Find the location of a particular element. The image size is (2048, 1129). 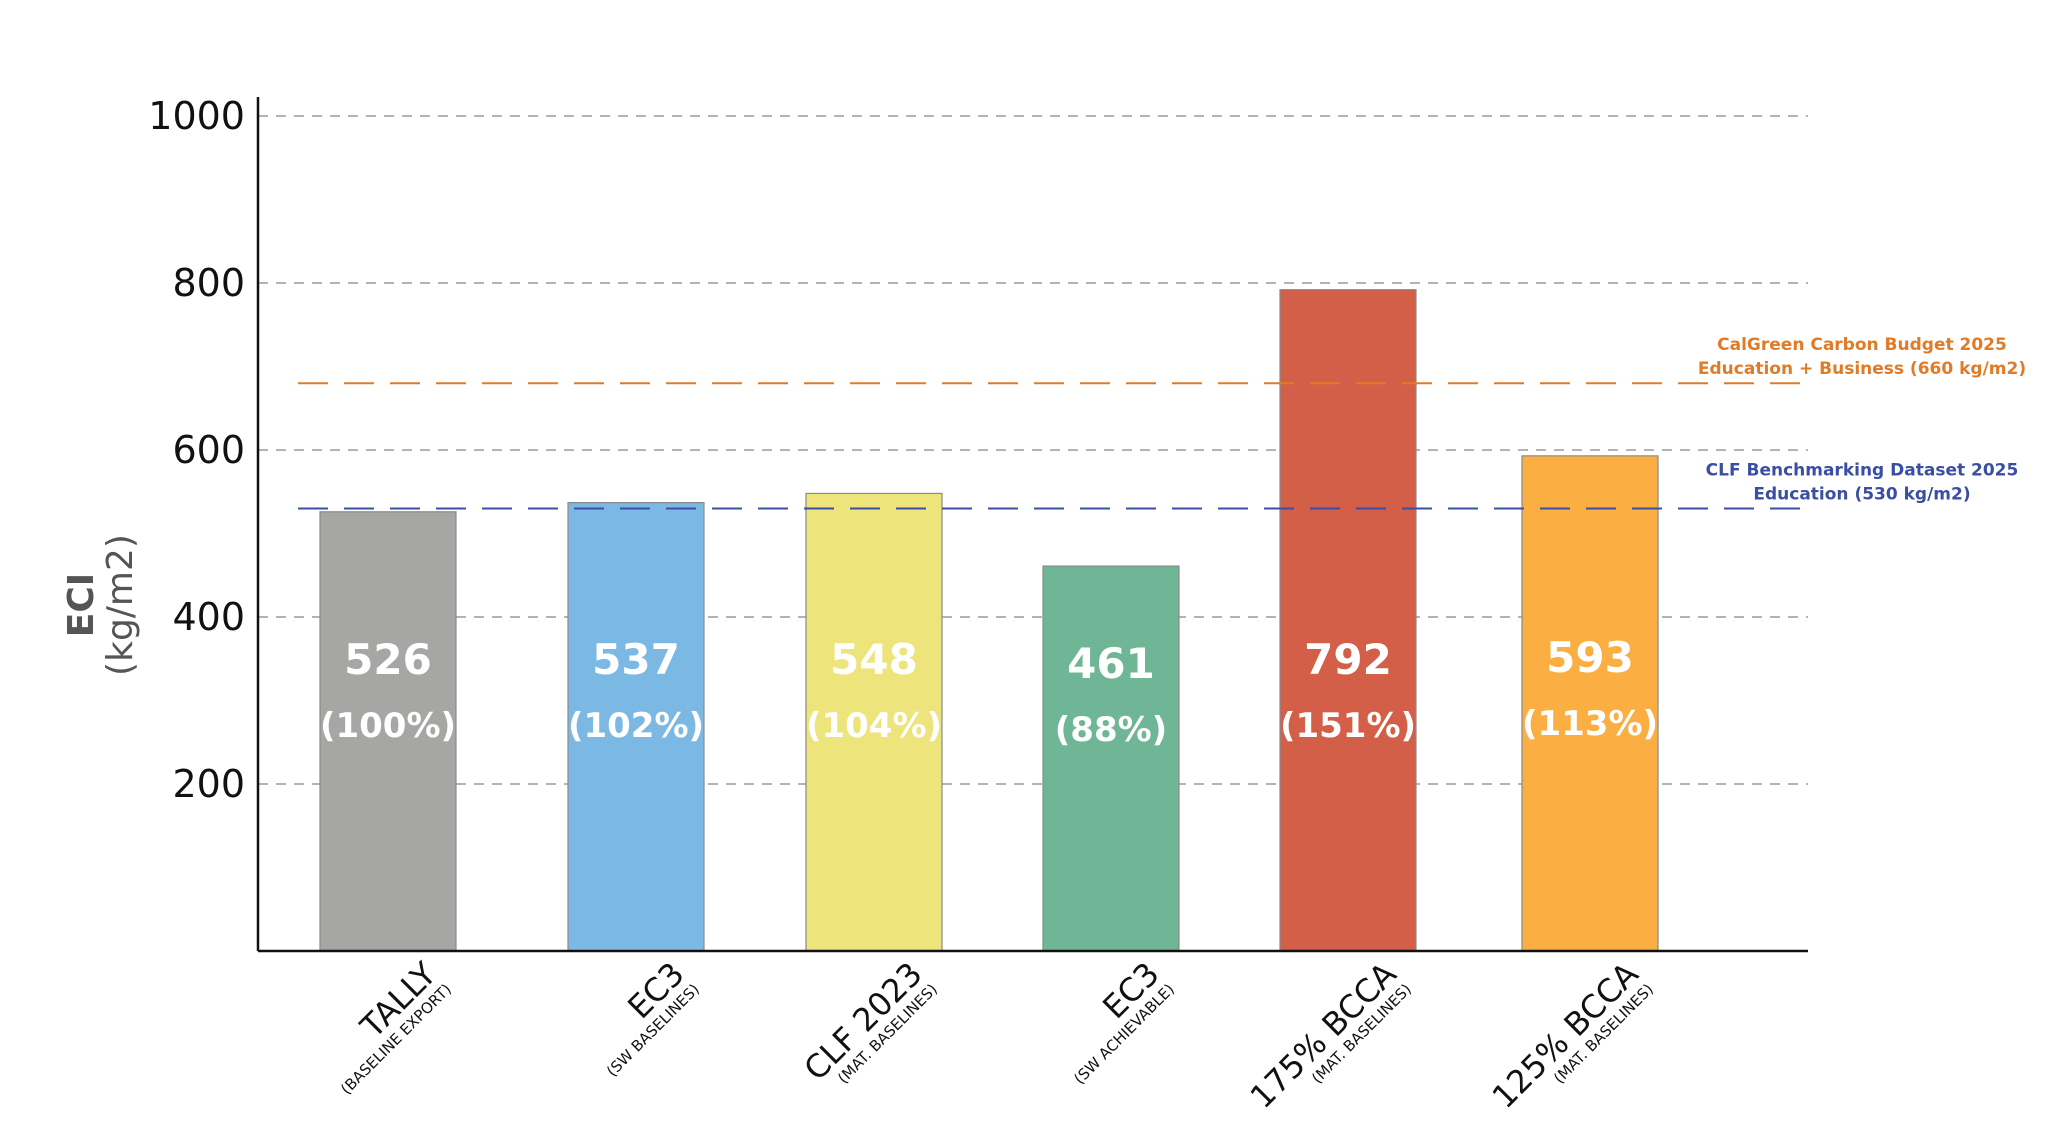

bar-value-label: 461 is located at coordinates (1111, 663).